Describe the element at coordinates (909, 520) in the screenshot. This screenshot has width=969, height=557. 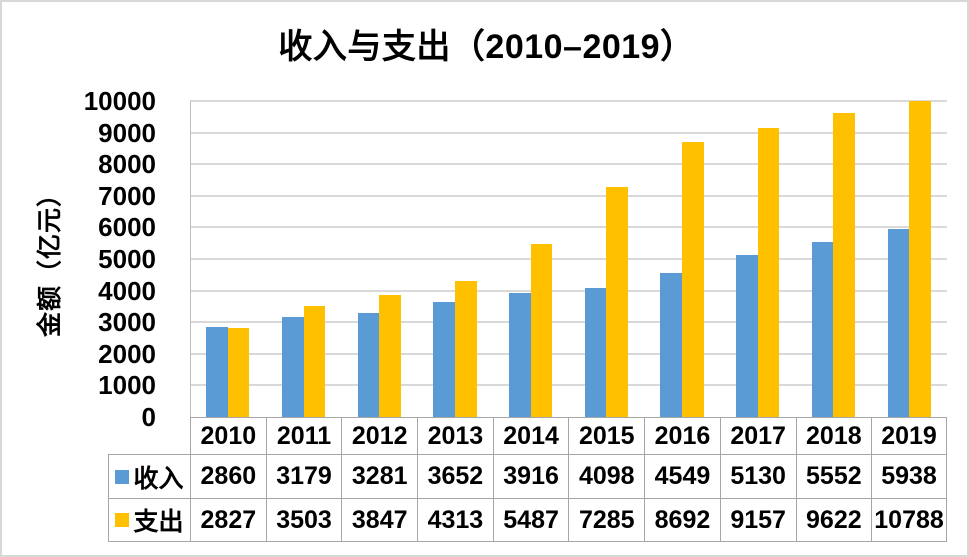
I see `expense-value-2019: 10788` at that location.